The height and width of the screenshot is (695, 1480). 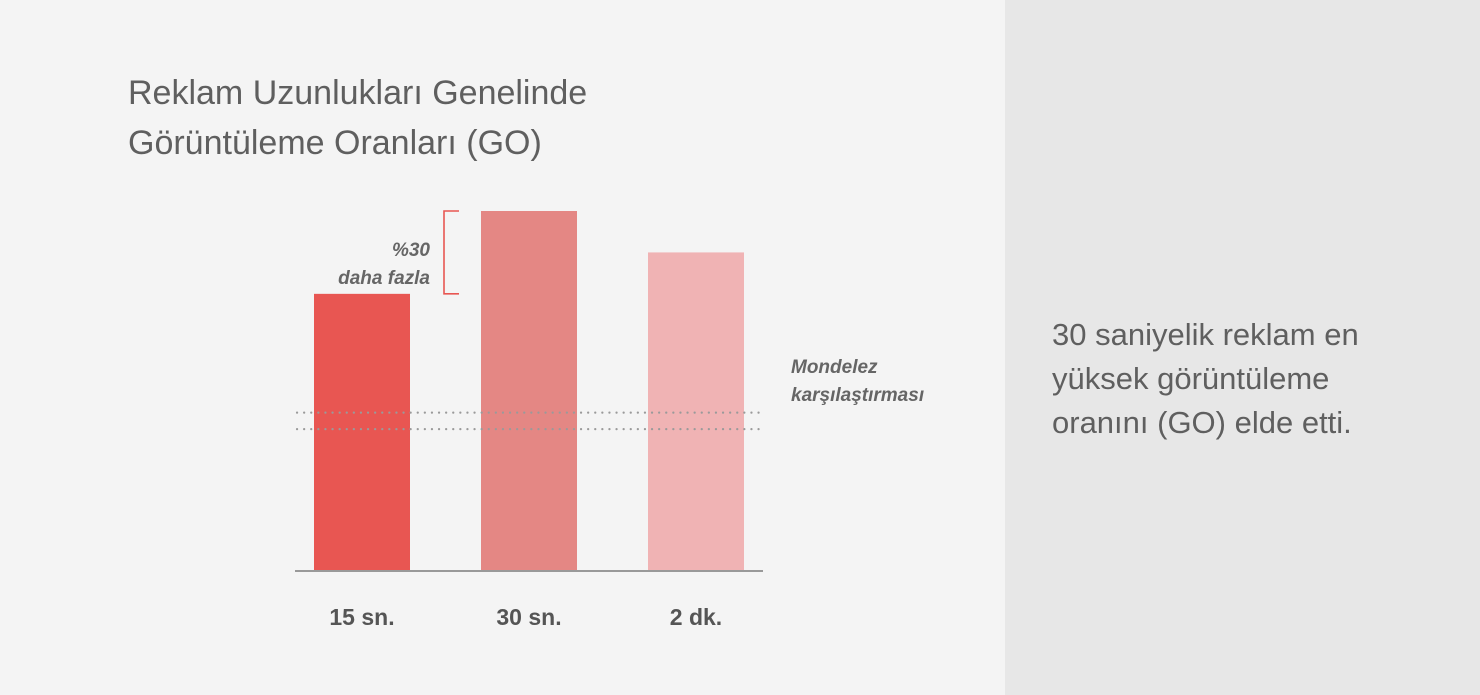 I want to click on chart-title-line-2: Görüntüleme Oranları (GO), so click(x=335, y=143).